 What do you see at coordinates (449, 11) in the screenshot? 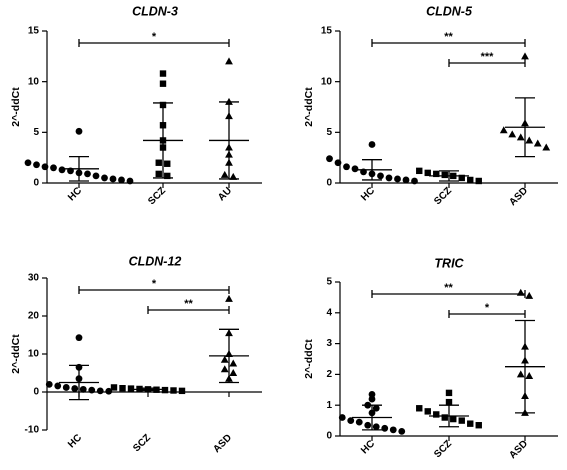
I see `chart-title: CLDN-5` at bounding box center [449, 11].